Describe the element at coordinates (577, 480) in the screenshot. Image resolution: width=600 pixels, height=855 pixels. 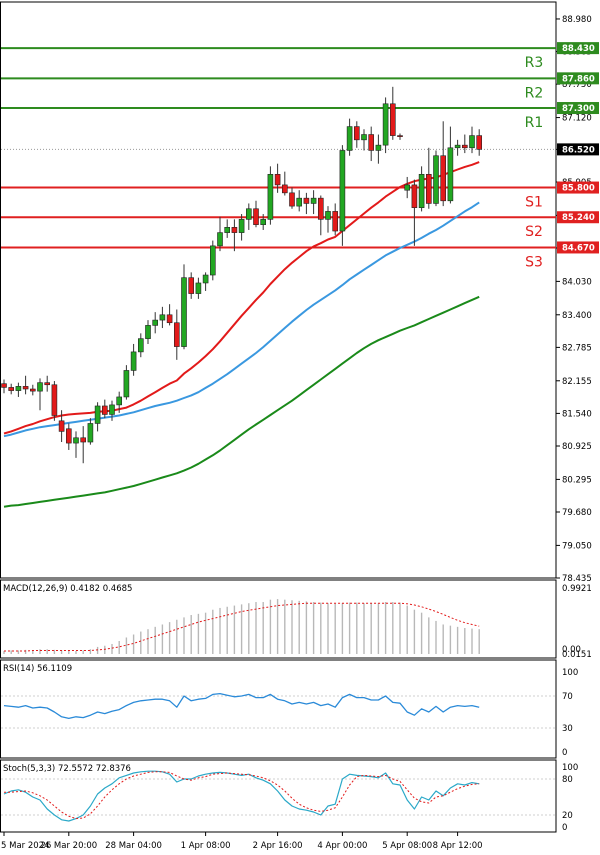
I see `price-tick-label: 80.295` at that location.